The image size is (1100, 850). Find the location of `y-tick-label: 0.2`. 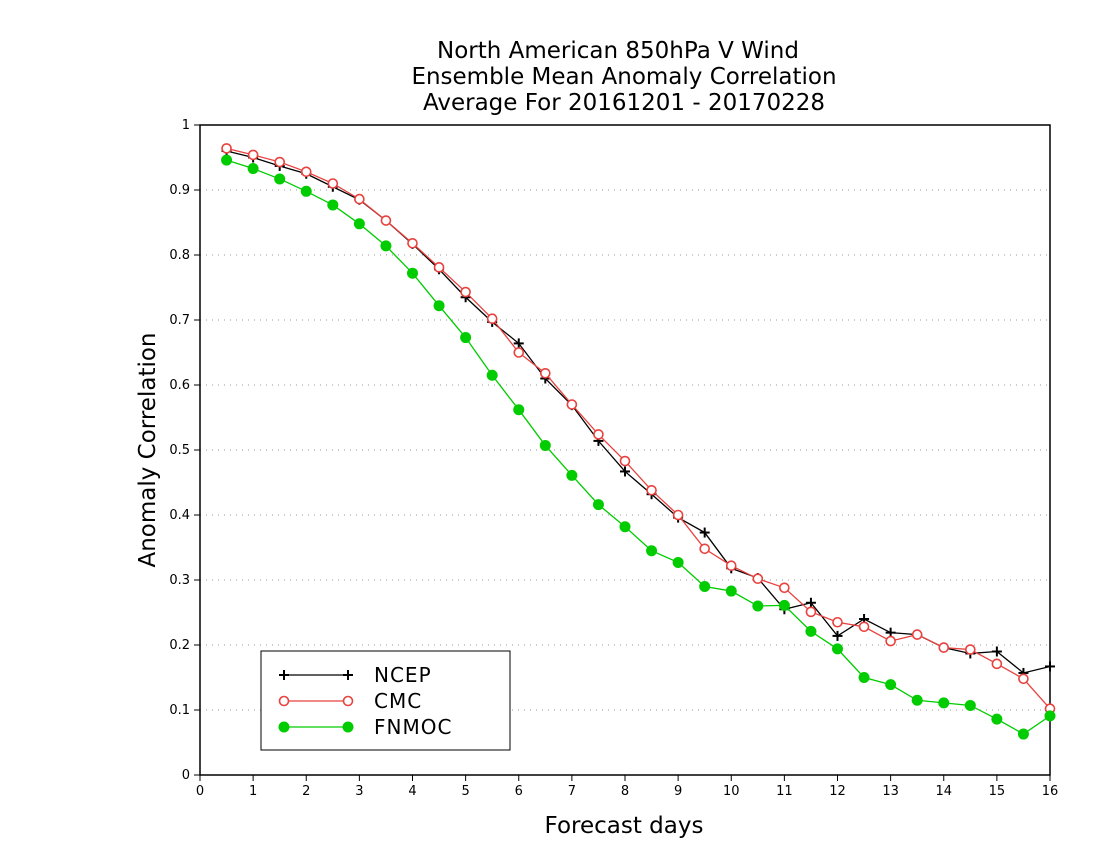

y-tick-label: 0.2 is located at coordinates (179, 645).